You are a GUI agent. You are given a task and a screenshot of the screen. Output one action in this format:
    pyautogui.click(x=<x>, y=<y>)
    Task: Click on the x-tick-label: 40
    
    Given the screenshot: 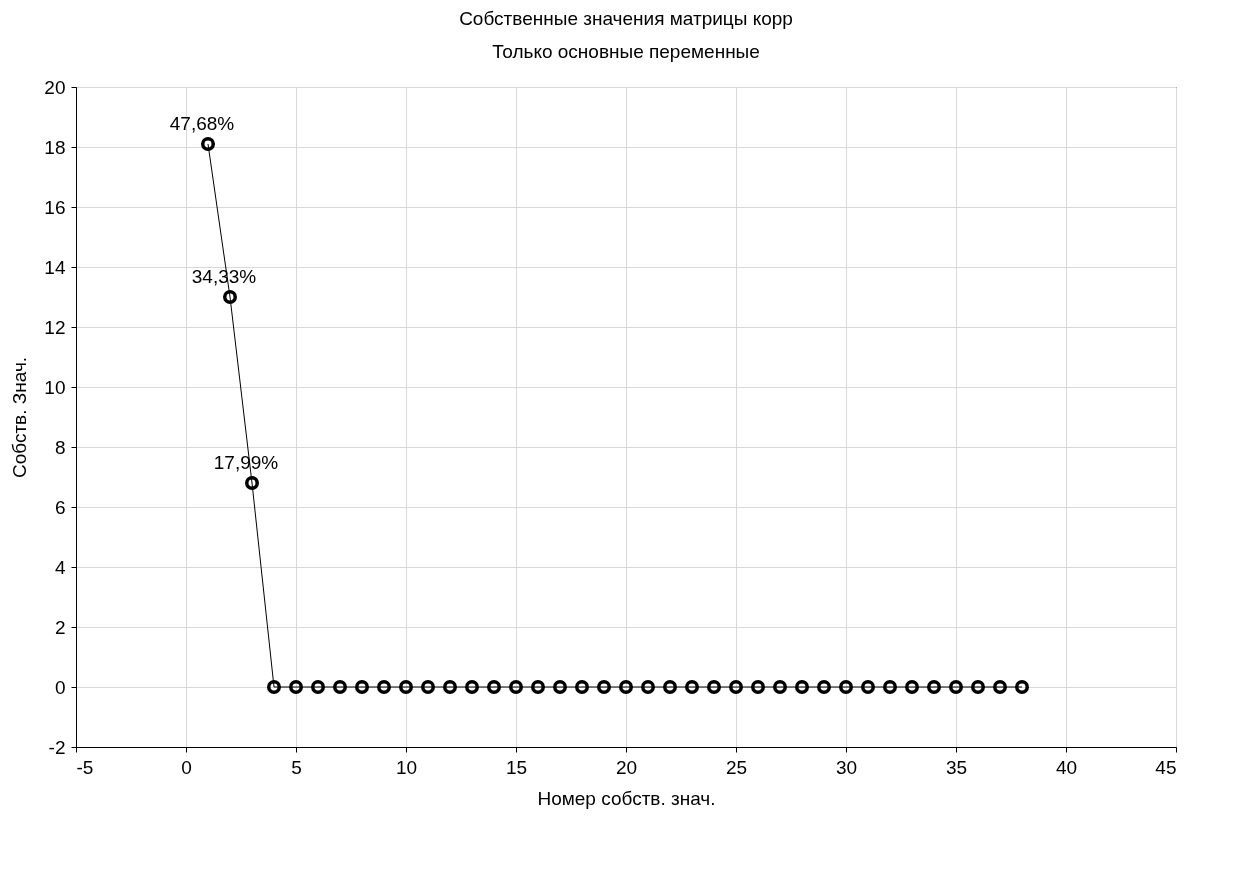 What is the action you would take?
    pyautogui.click(x=1066, y=767)
    